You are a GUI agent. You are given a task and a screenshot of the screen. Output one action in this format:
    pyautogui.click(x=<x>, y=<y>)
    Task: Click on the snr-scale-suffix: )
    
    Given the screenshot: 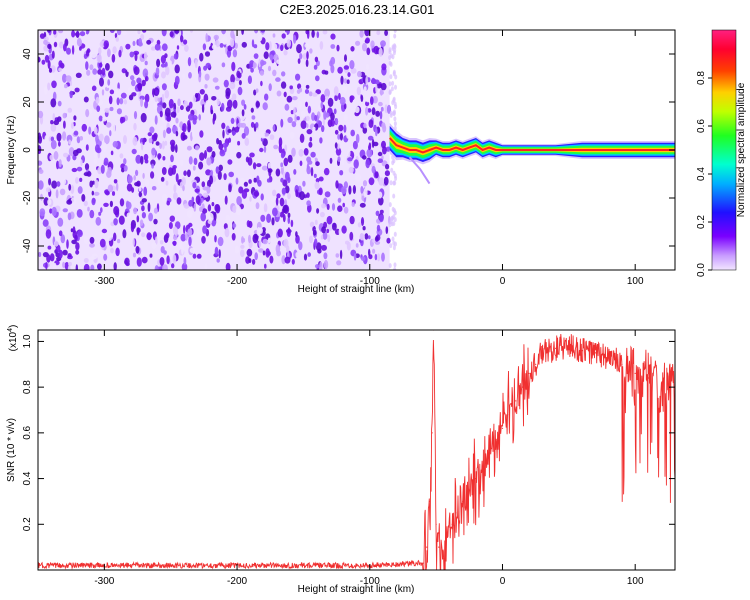 What is the action you would take?
    pyautogui.click(x=13, y=326)
    